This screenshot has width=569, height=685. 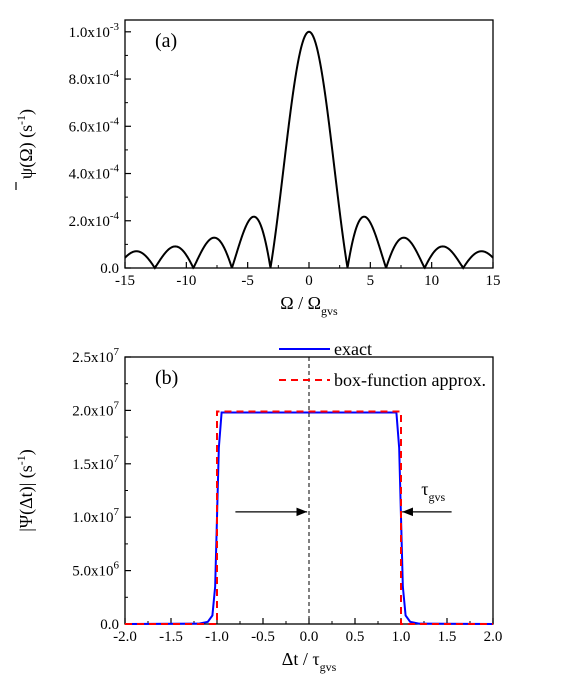 I want to click on x-tick-label: 1.5, so click(x=447, y=637).